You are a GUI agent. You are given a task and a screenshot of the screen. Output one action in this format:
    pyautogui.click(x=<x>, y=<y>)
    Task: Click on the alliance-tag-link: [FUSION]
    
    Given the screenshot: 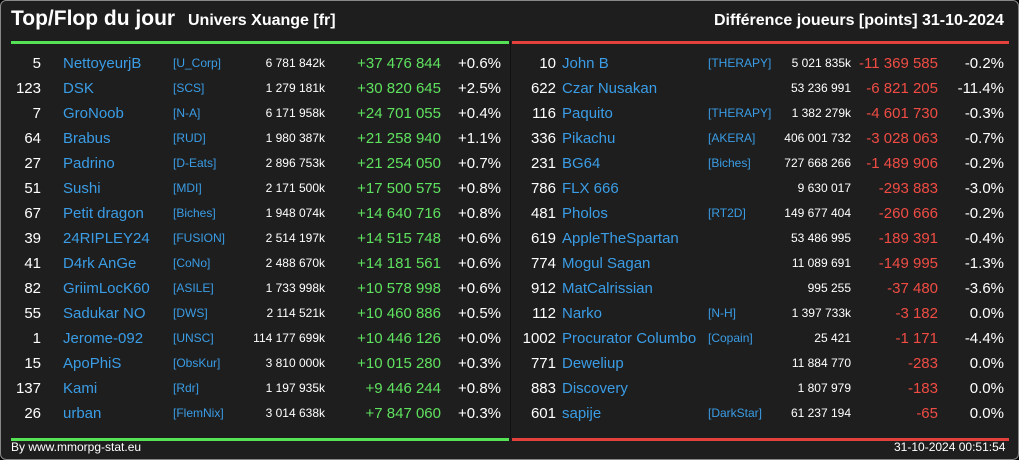 What is the action you would take?
    pyautogui.click(x=199, y=238)
    